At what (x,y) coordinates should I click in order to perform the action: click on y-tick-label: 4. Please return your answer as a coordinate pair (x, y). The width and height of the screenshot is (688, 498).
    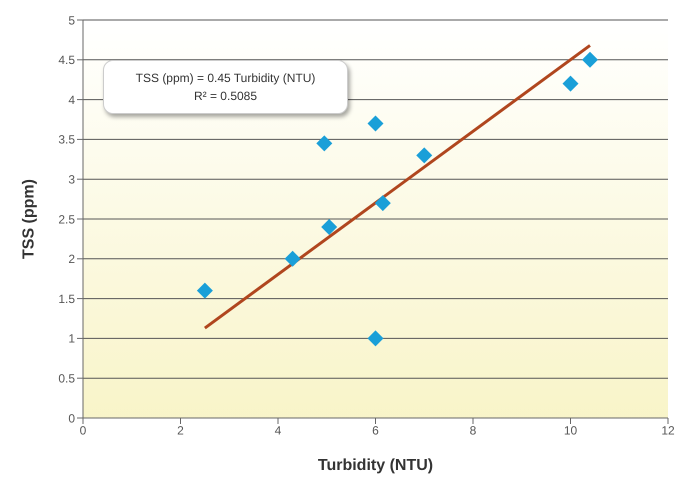
    Looking at the image, I should click on (72, 99).